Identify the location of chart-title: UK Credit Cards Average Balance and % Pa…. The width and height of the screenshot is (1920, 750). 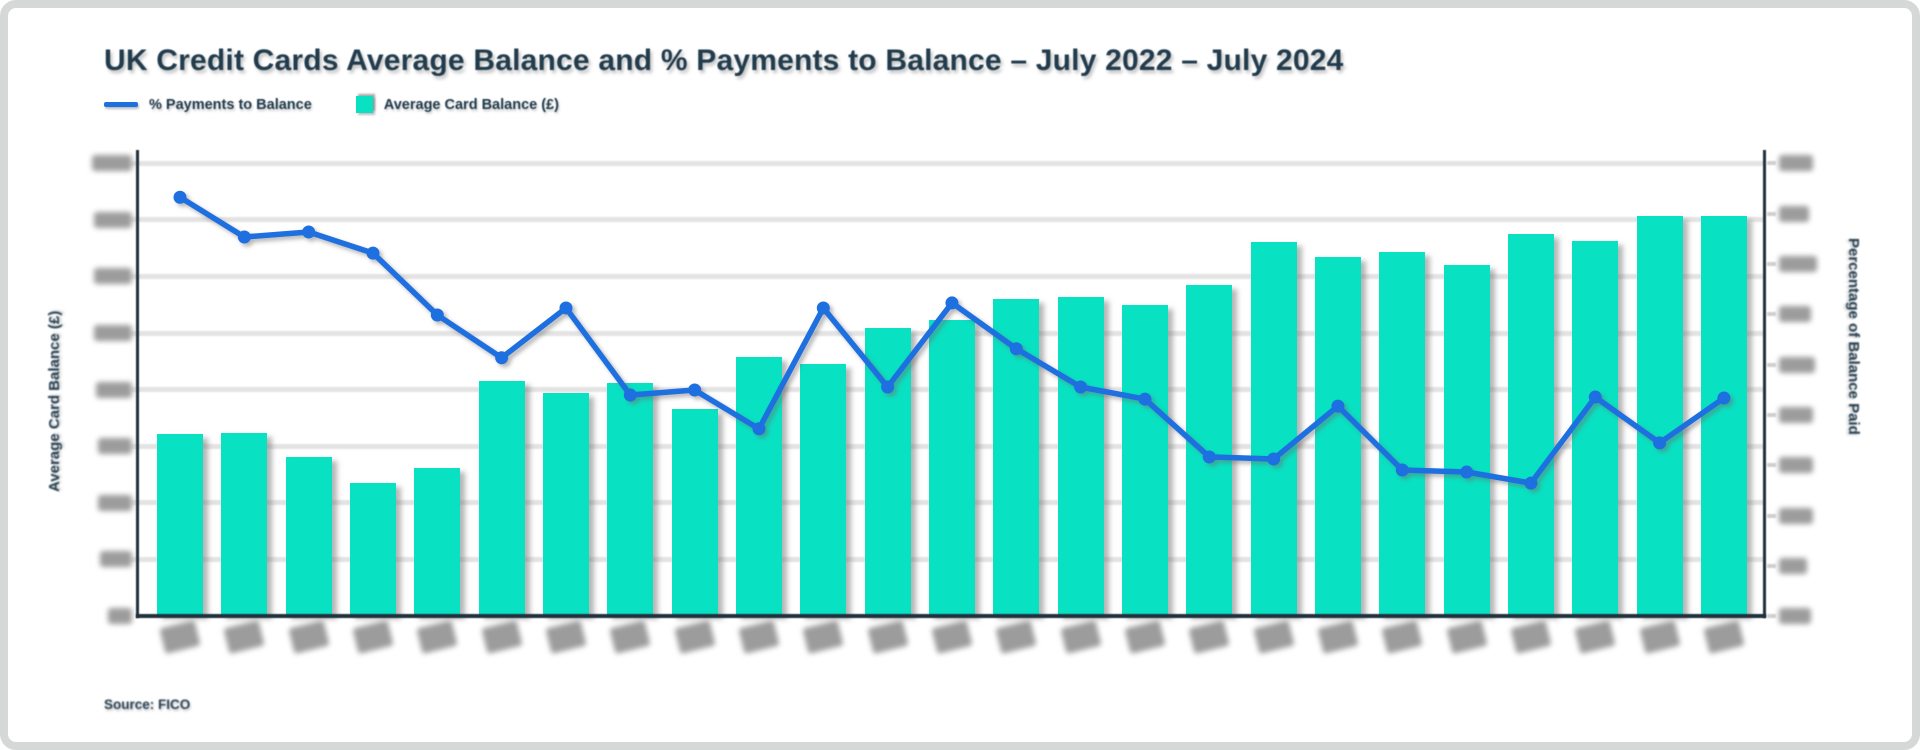
(724, 60).